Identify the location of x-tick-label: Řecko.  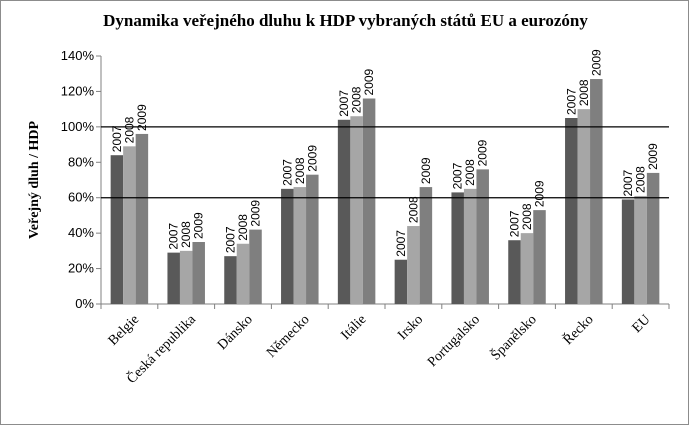
(577, 329).